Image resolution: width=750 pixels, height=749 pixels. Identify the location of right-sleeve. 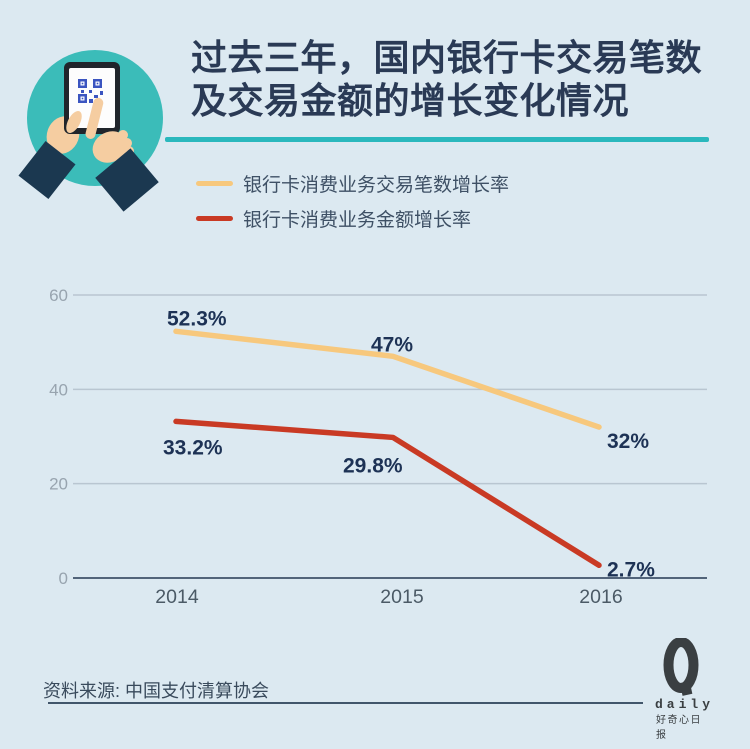
(127, 180).